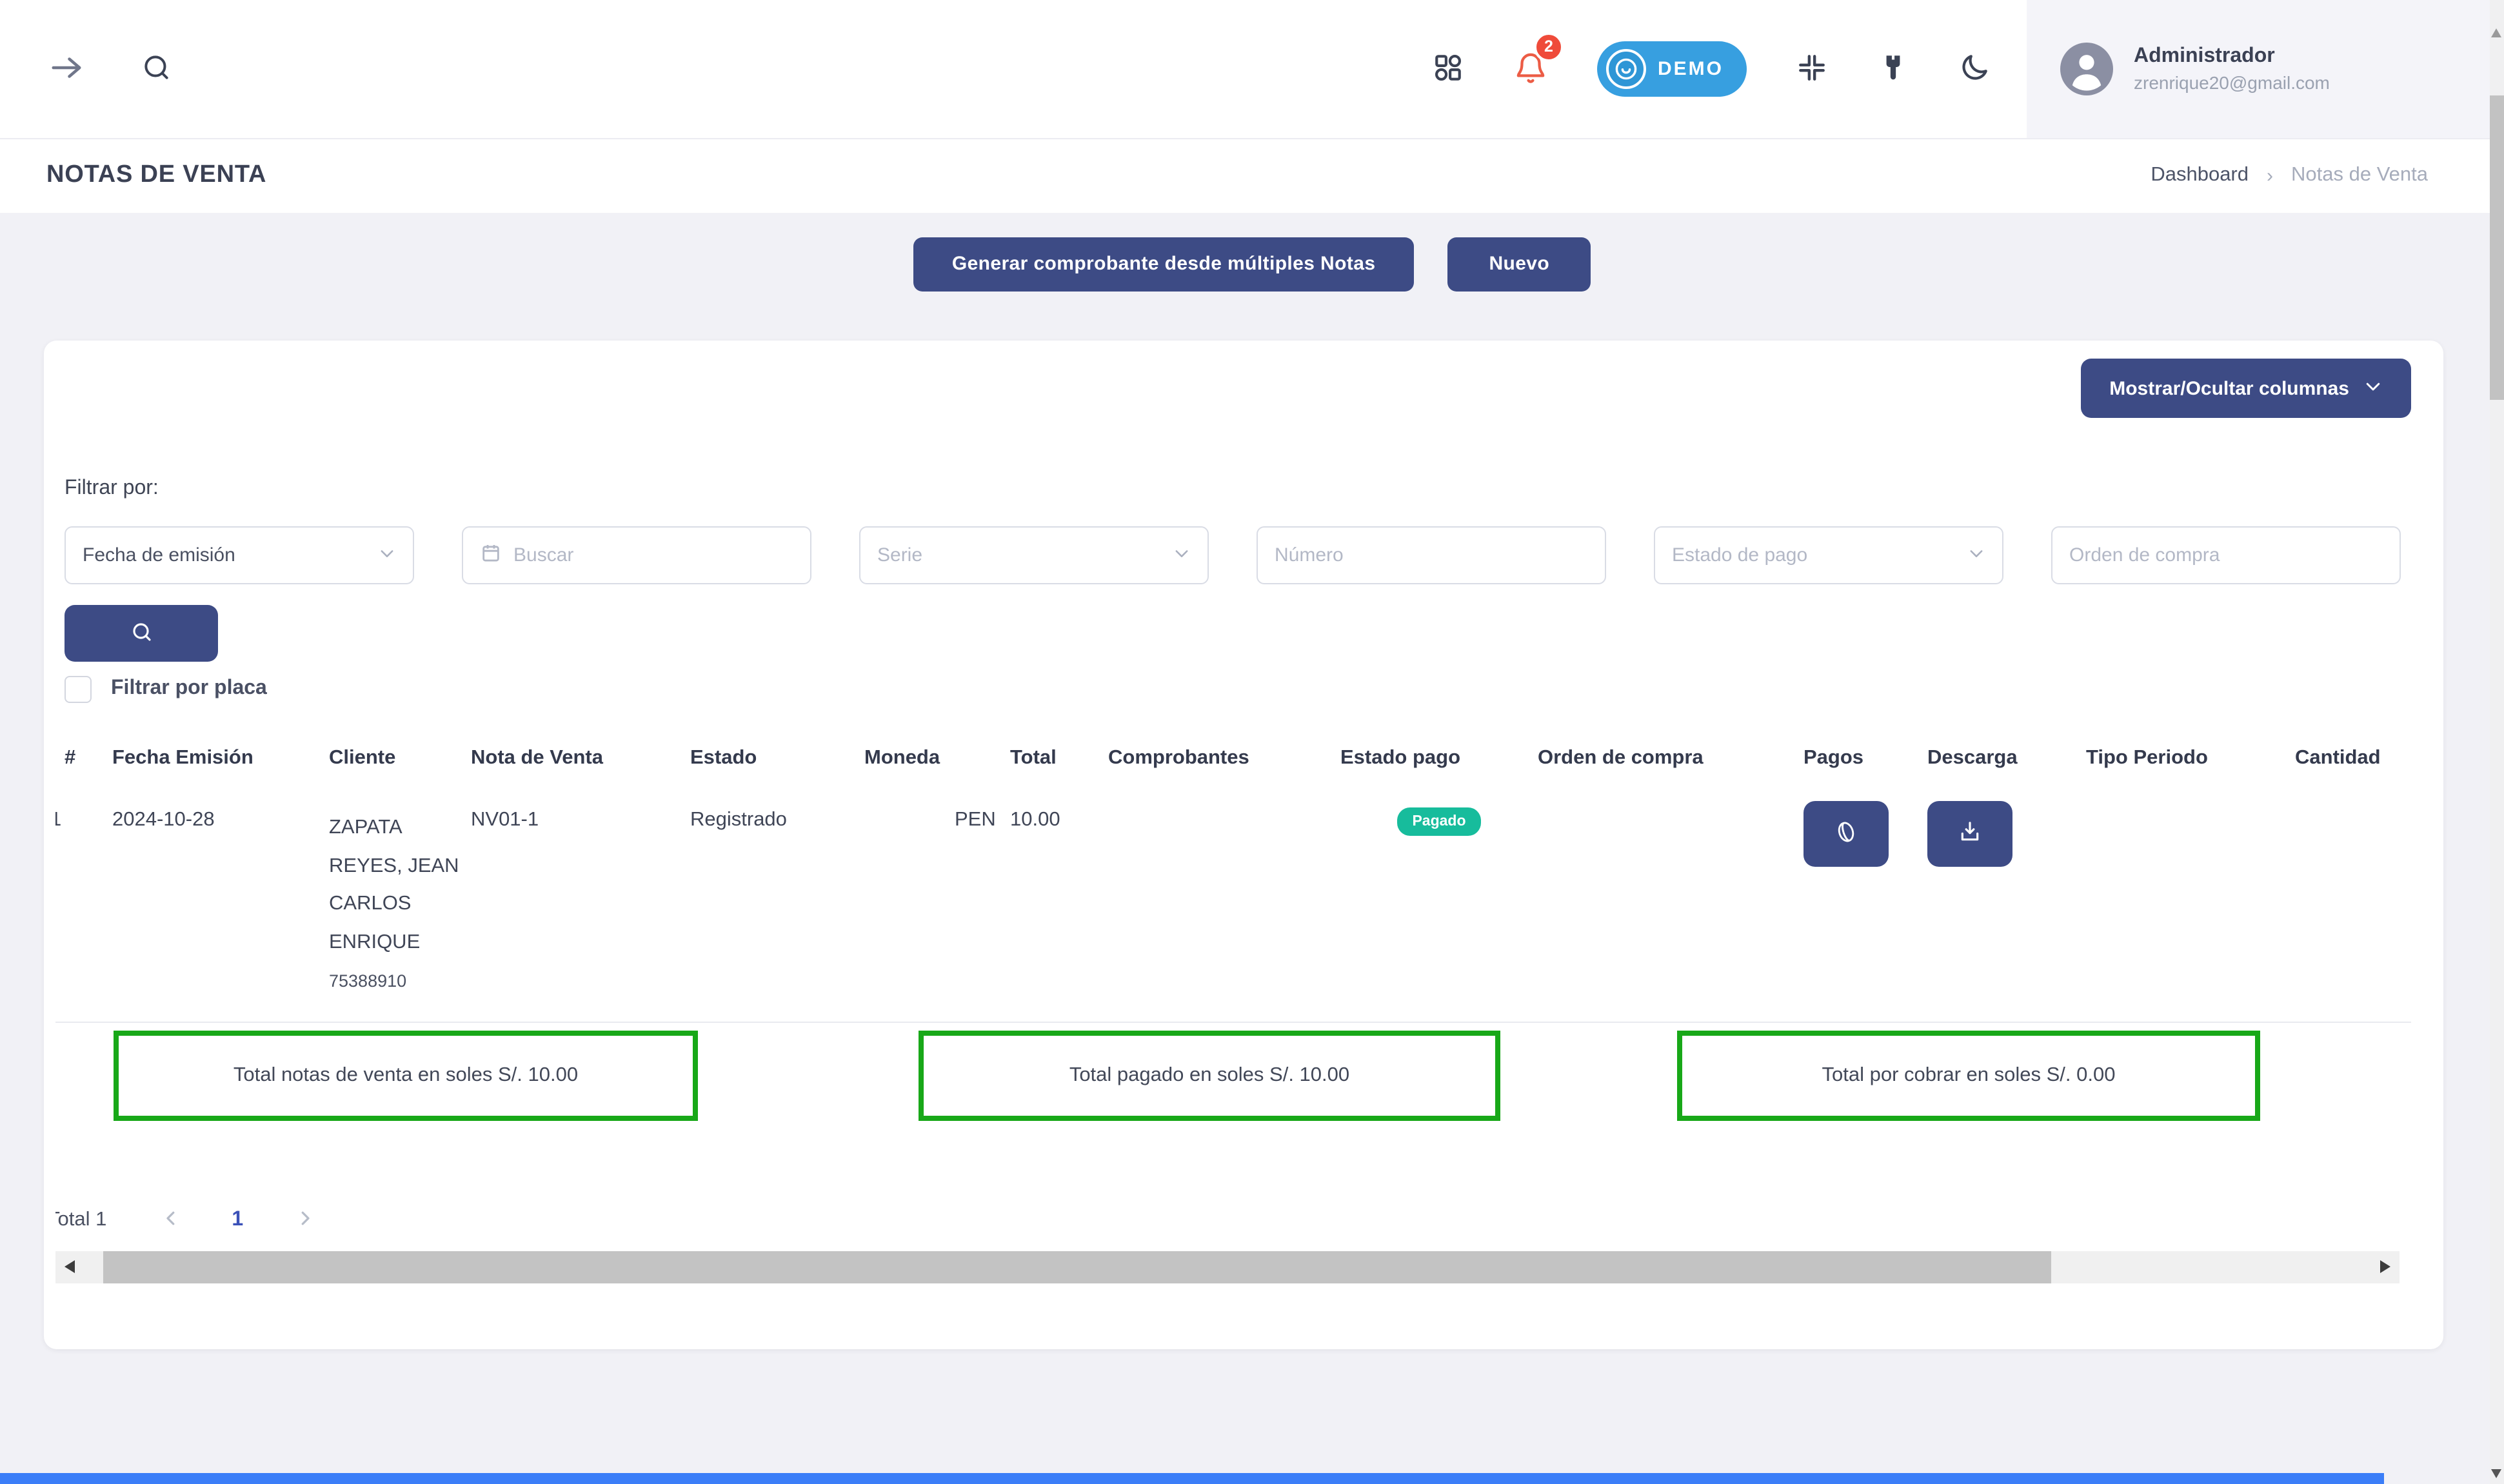  I want to click on col-header-orden-de-compra: Orden de compra, so click(1621, 758).